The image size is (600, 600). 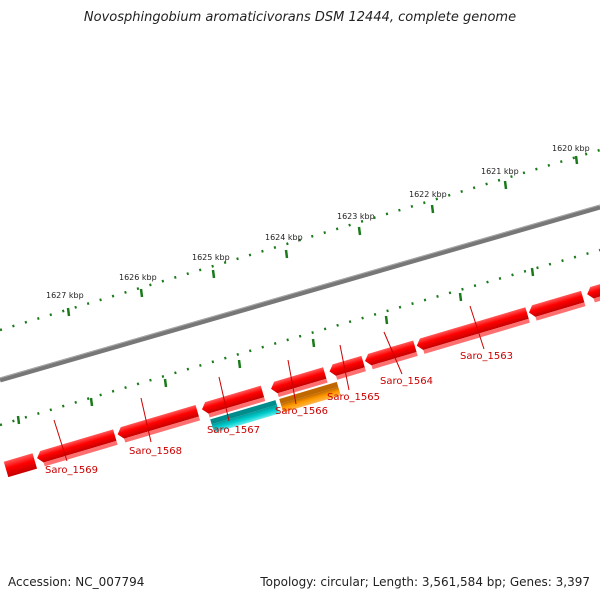 What do you see at coordinates (65, 295) in the screenshot?
I see `scale-label: 1627 kbp` at bounding box center [65, 295].